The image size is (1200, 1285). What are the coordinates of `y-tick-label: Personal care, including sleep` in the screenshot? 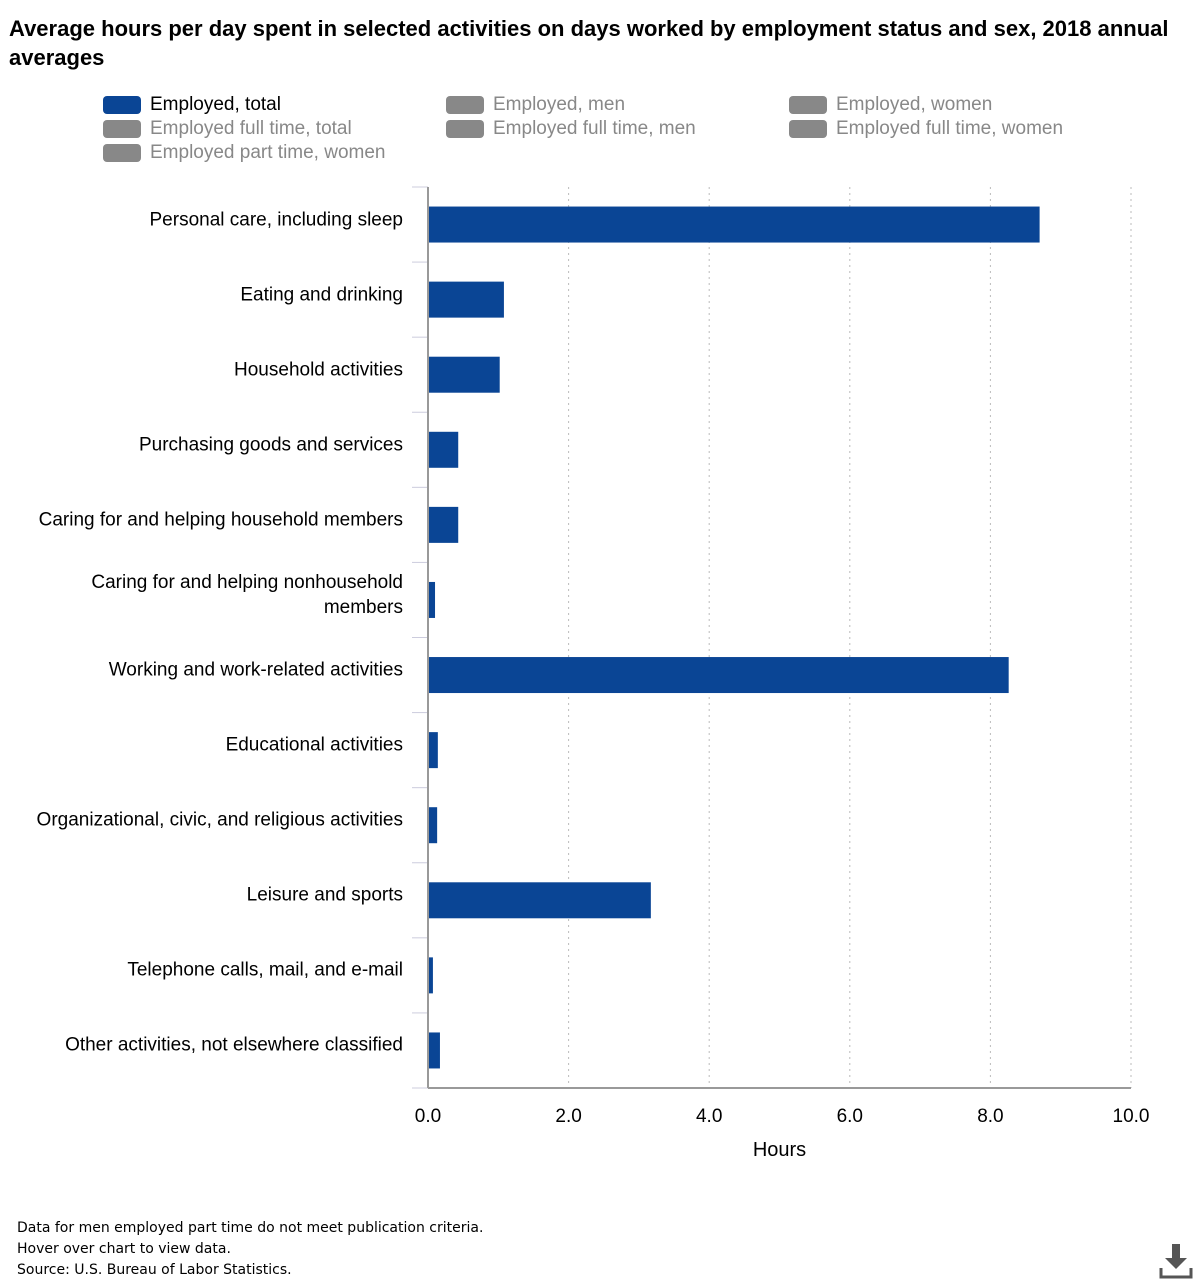 It's located at (276, 220).